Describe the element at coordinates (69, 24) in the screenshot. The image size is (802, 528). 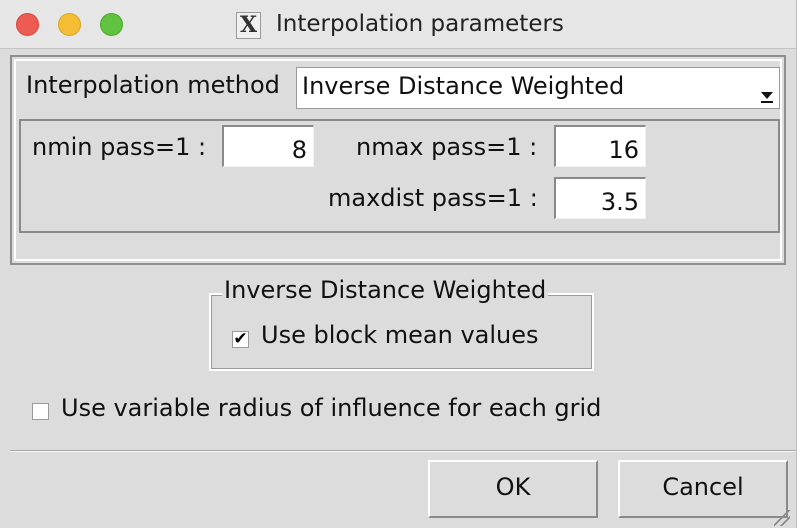
I see `minimize-window-button` at that location.